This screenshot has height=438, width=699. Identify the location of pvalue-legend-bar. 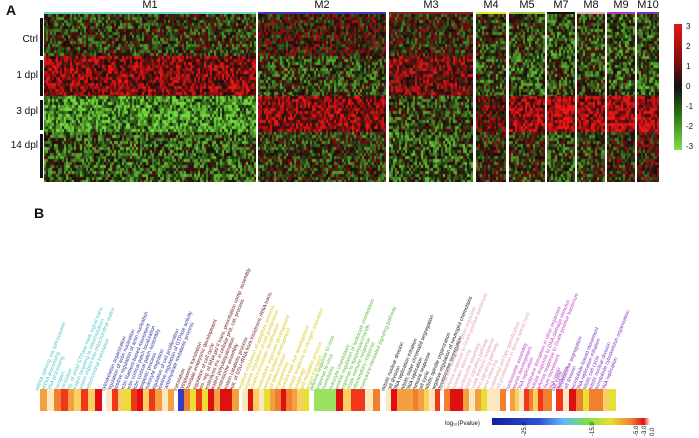
(571, 421).